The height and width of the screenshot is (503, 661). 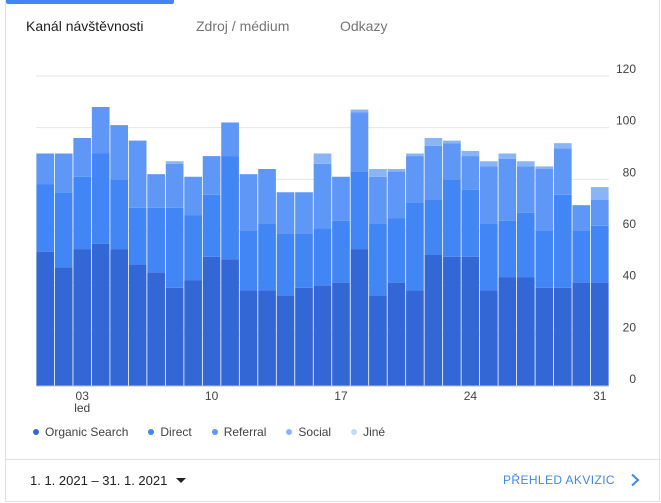 What do you see at coordinates (108, 480) in the screenshot?
I see `date-range-selector: 1. 1. 2021 – 31. 1. 2021` at bounding box center [108, 480].